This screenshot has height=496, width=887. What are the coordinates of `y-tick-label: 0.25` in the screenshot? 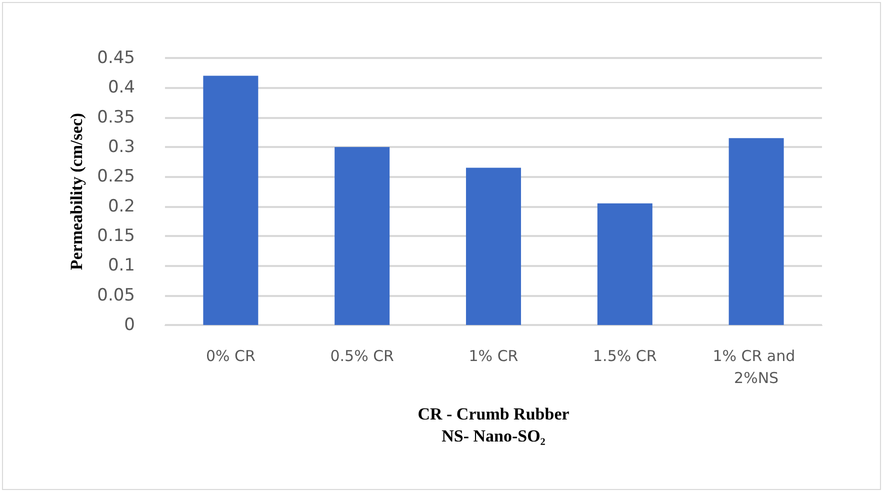 It's located at (116, 176).